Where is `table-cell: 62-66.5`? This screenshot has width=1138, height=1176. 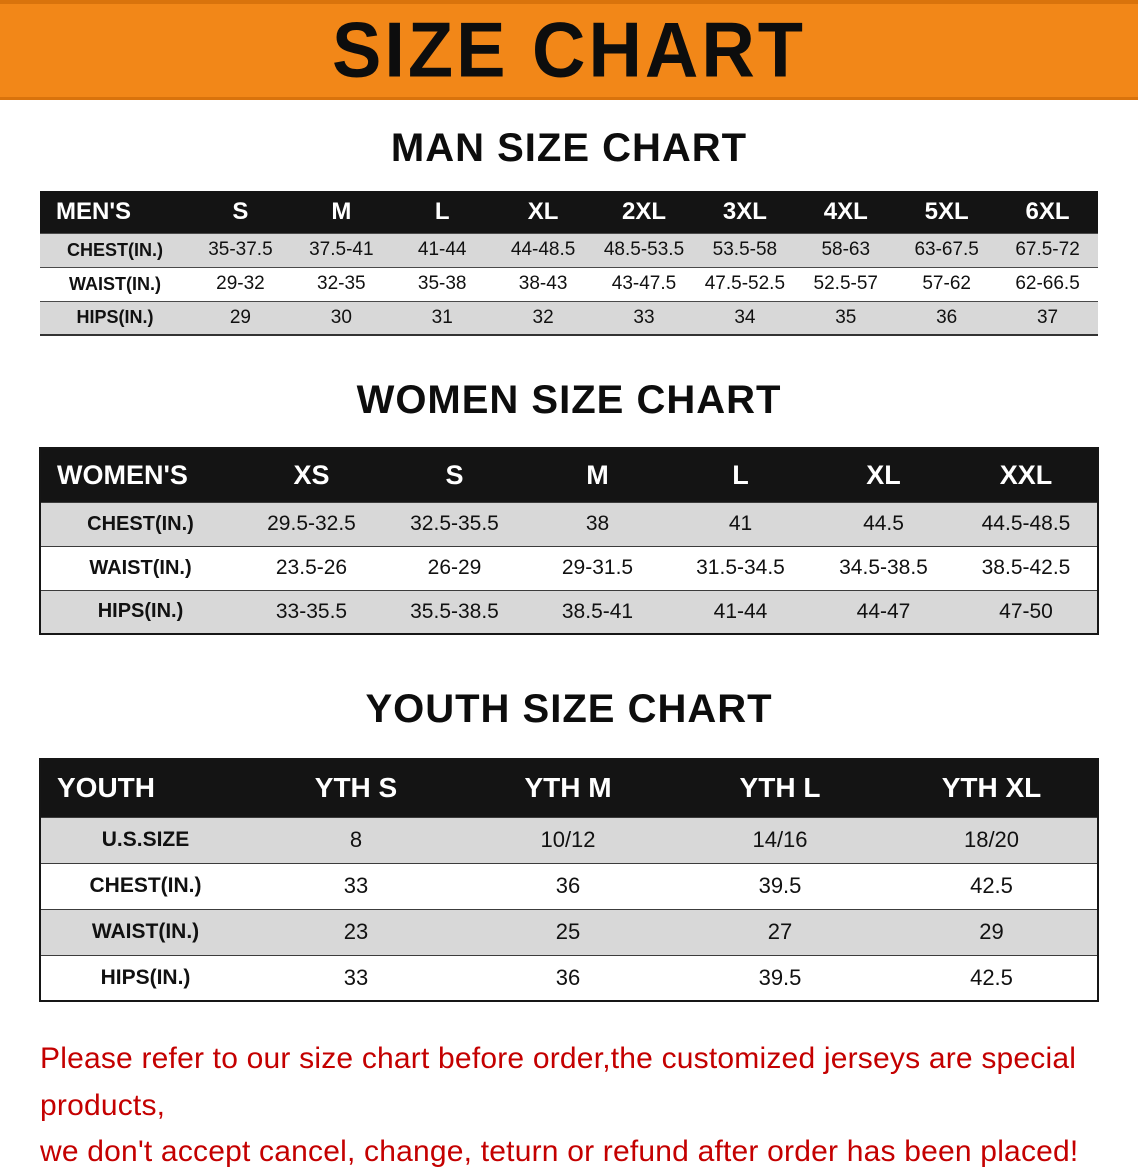
table-cell: 62-66.5 is located at coordinates (1047, 283).